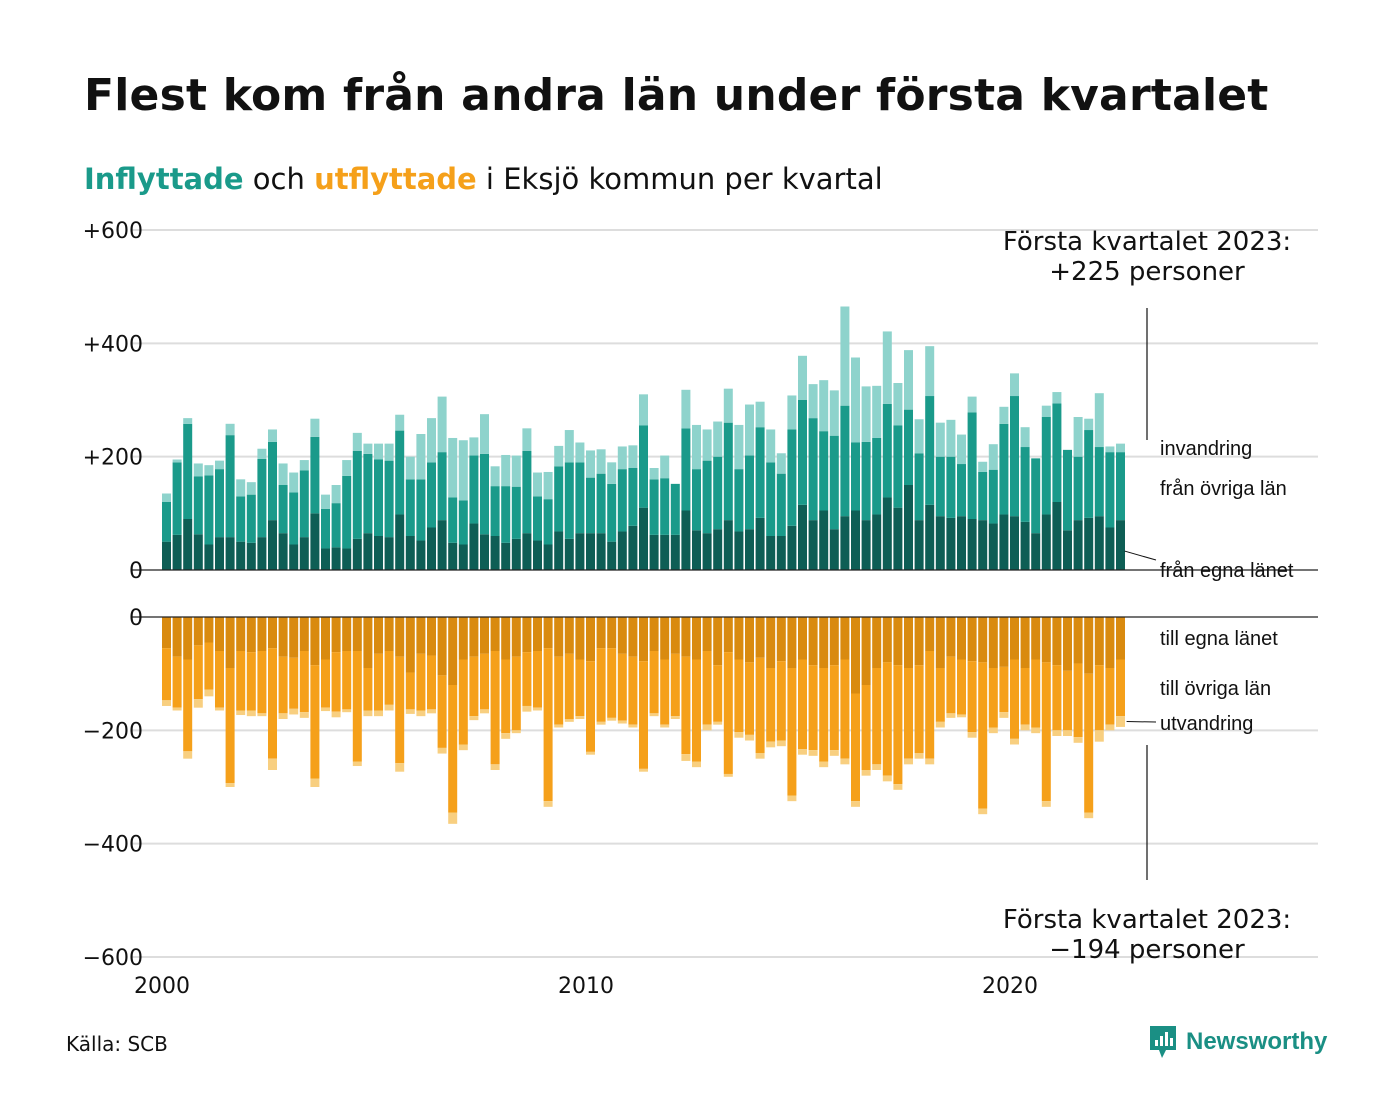 The height and width of the screenshot is (1120, 1400). I want to click on newsworthy-icon, so click(1163, 1042).